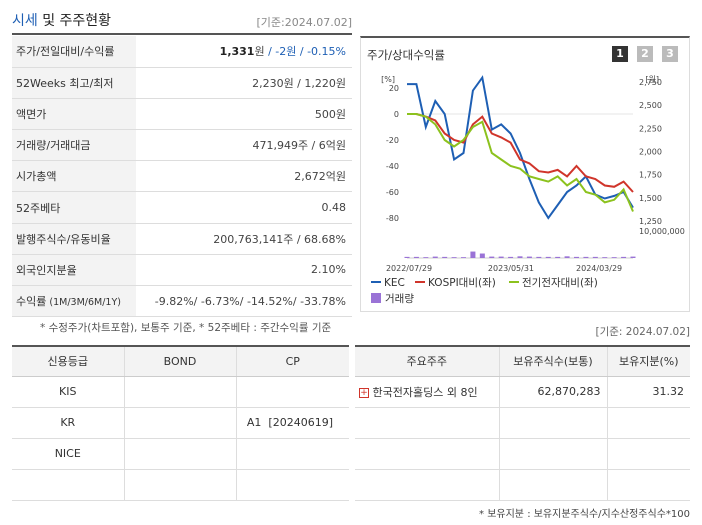 The width and height of the screenshot is (702, 525). What do you see at coordinates (244, 176) in the screenshot?
I see `row-value: 2,672억원` at bounding box center [244, 176].